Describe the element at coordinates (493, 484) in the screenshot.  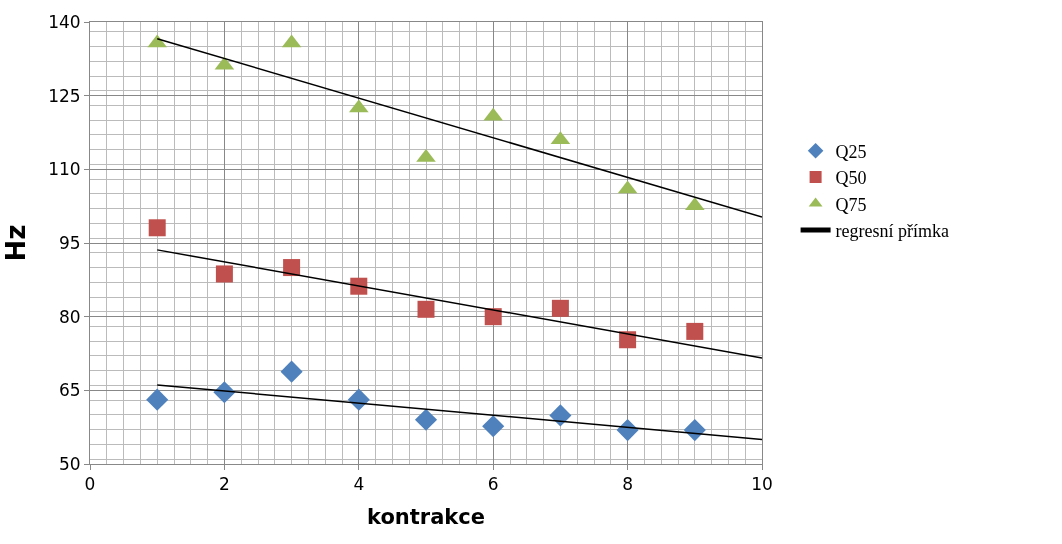
I see `x-tick-label: 6` at that location.